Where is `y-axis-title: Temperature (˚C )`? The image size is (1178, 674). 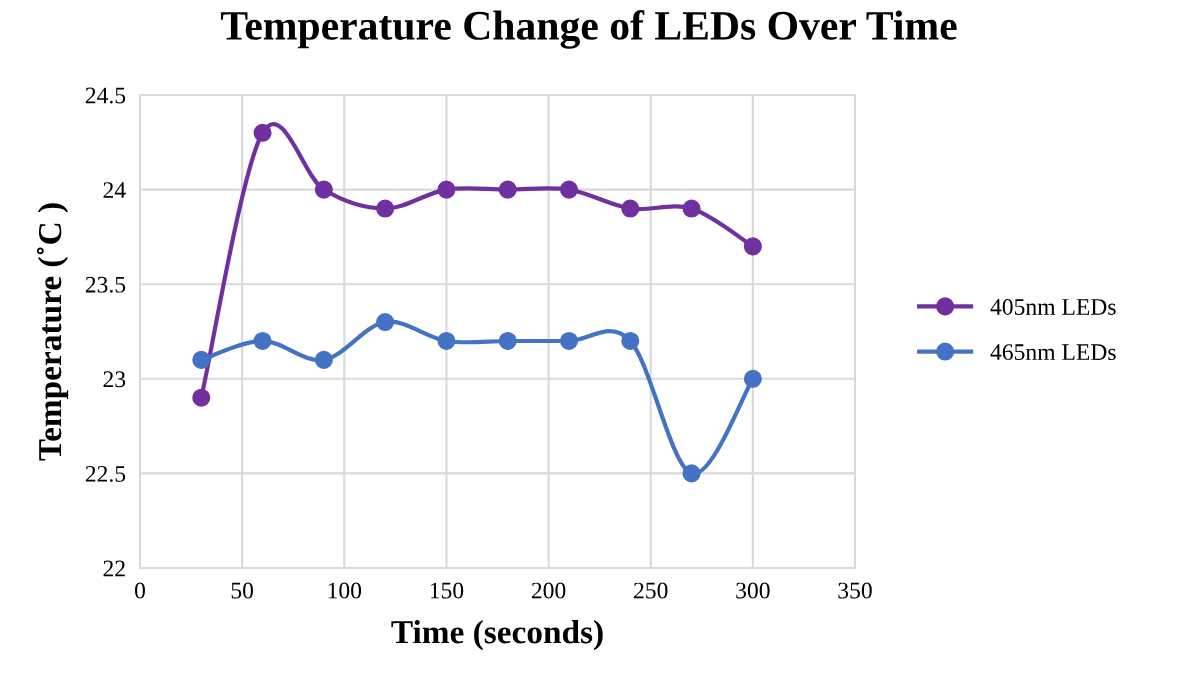
y-axis-title: Temperature (˚C ) is located at coordinates (52, 332).